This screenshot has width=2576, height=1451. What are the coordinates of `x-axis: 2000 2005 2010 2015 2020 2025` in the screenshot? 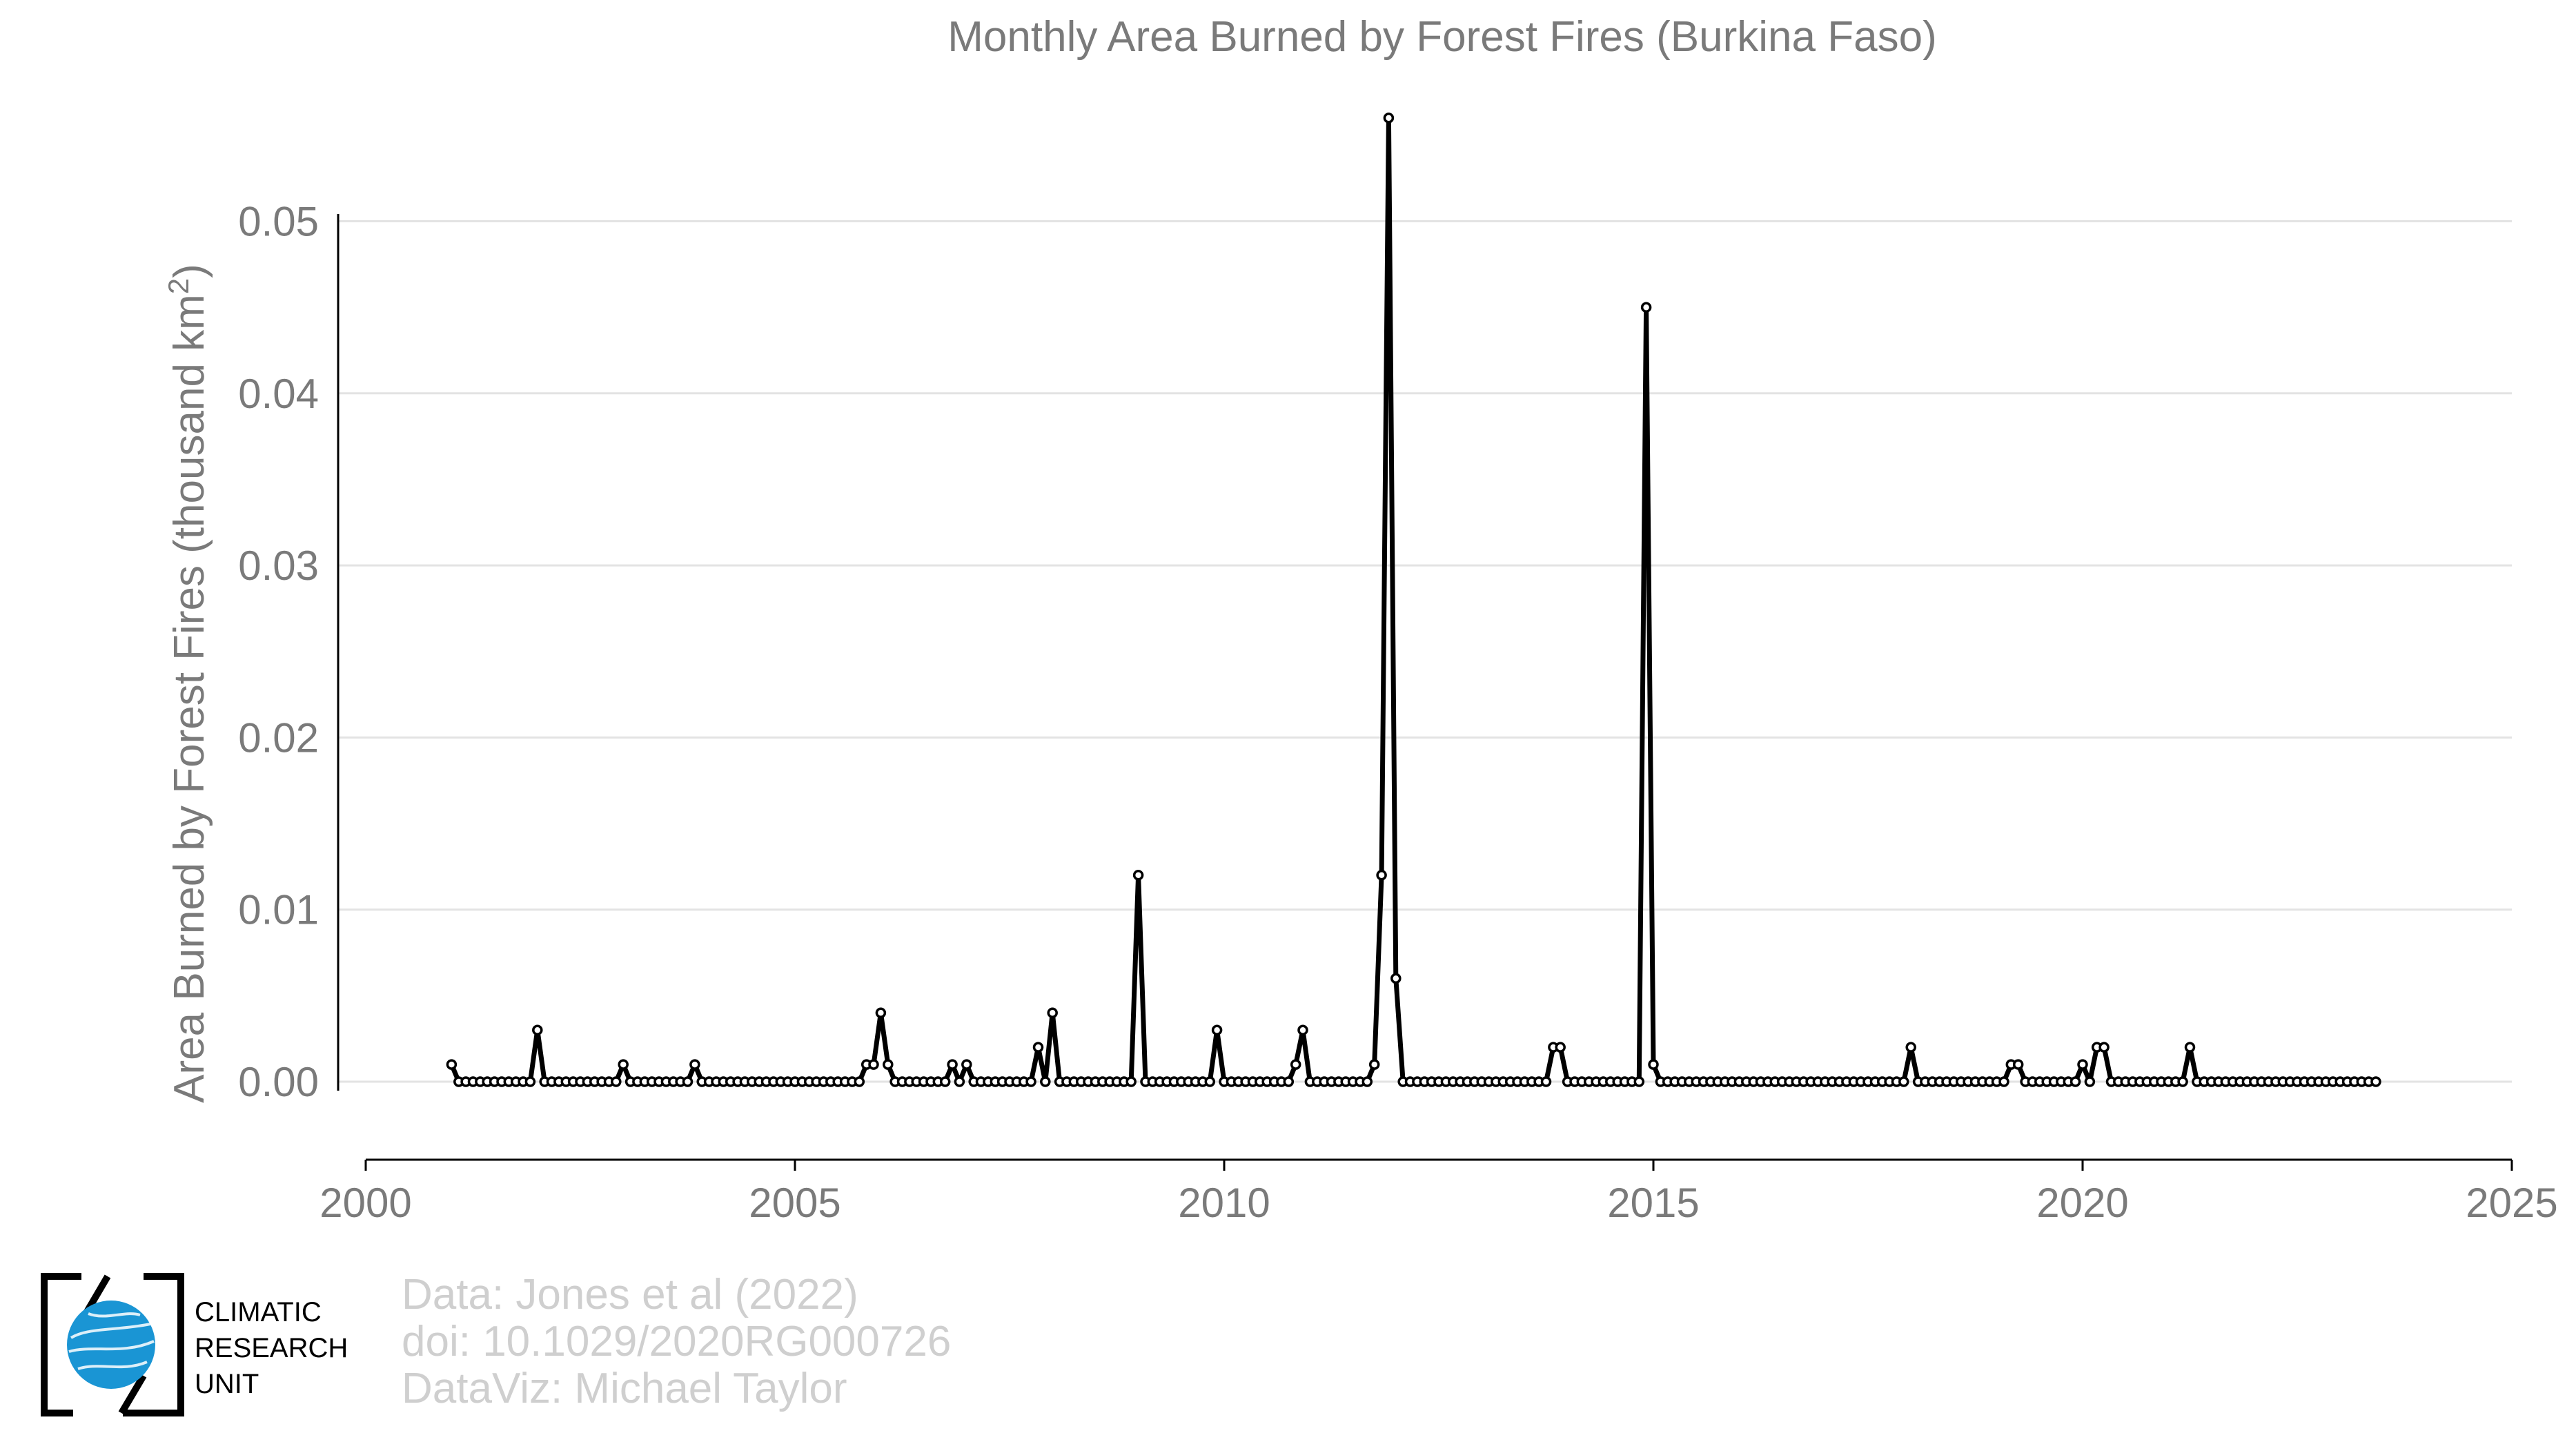 It's located at (1438, 1192).